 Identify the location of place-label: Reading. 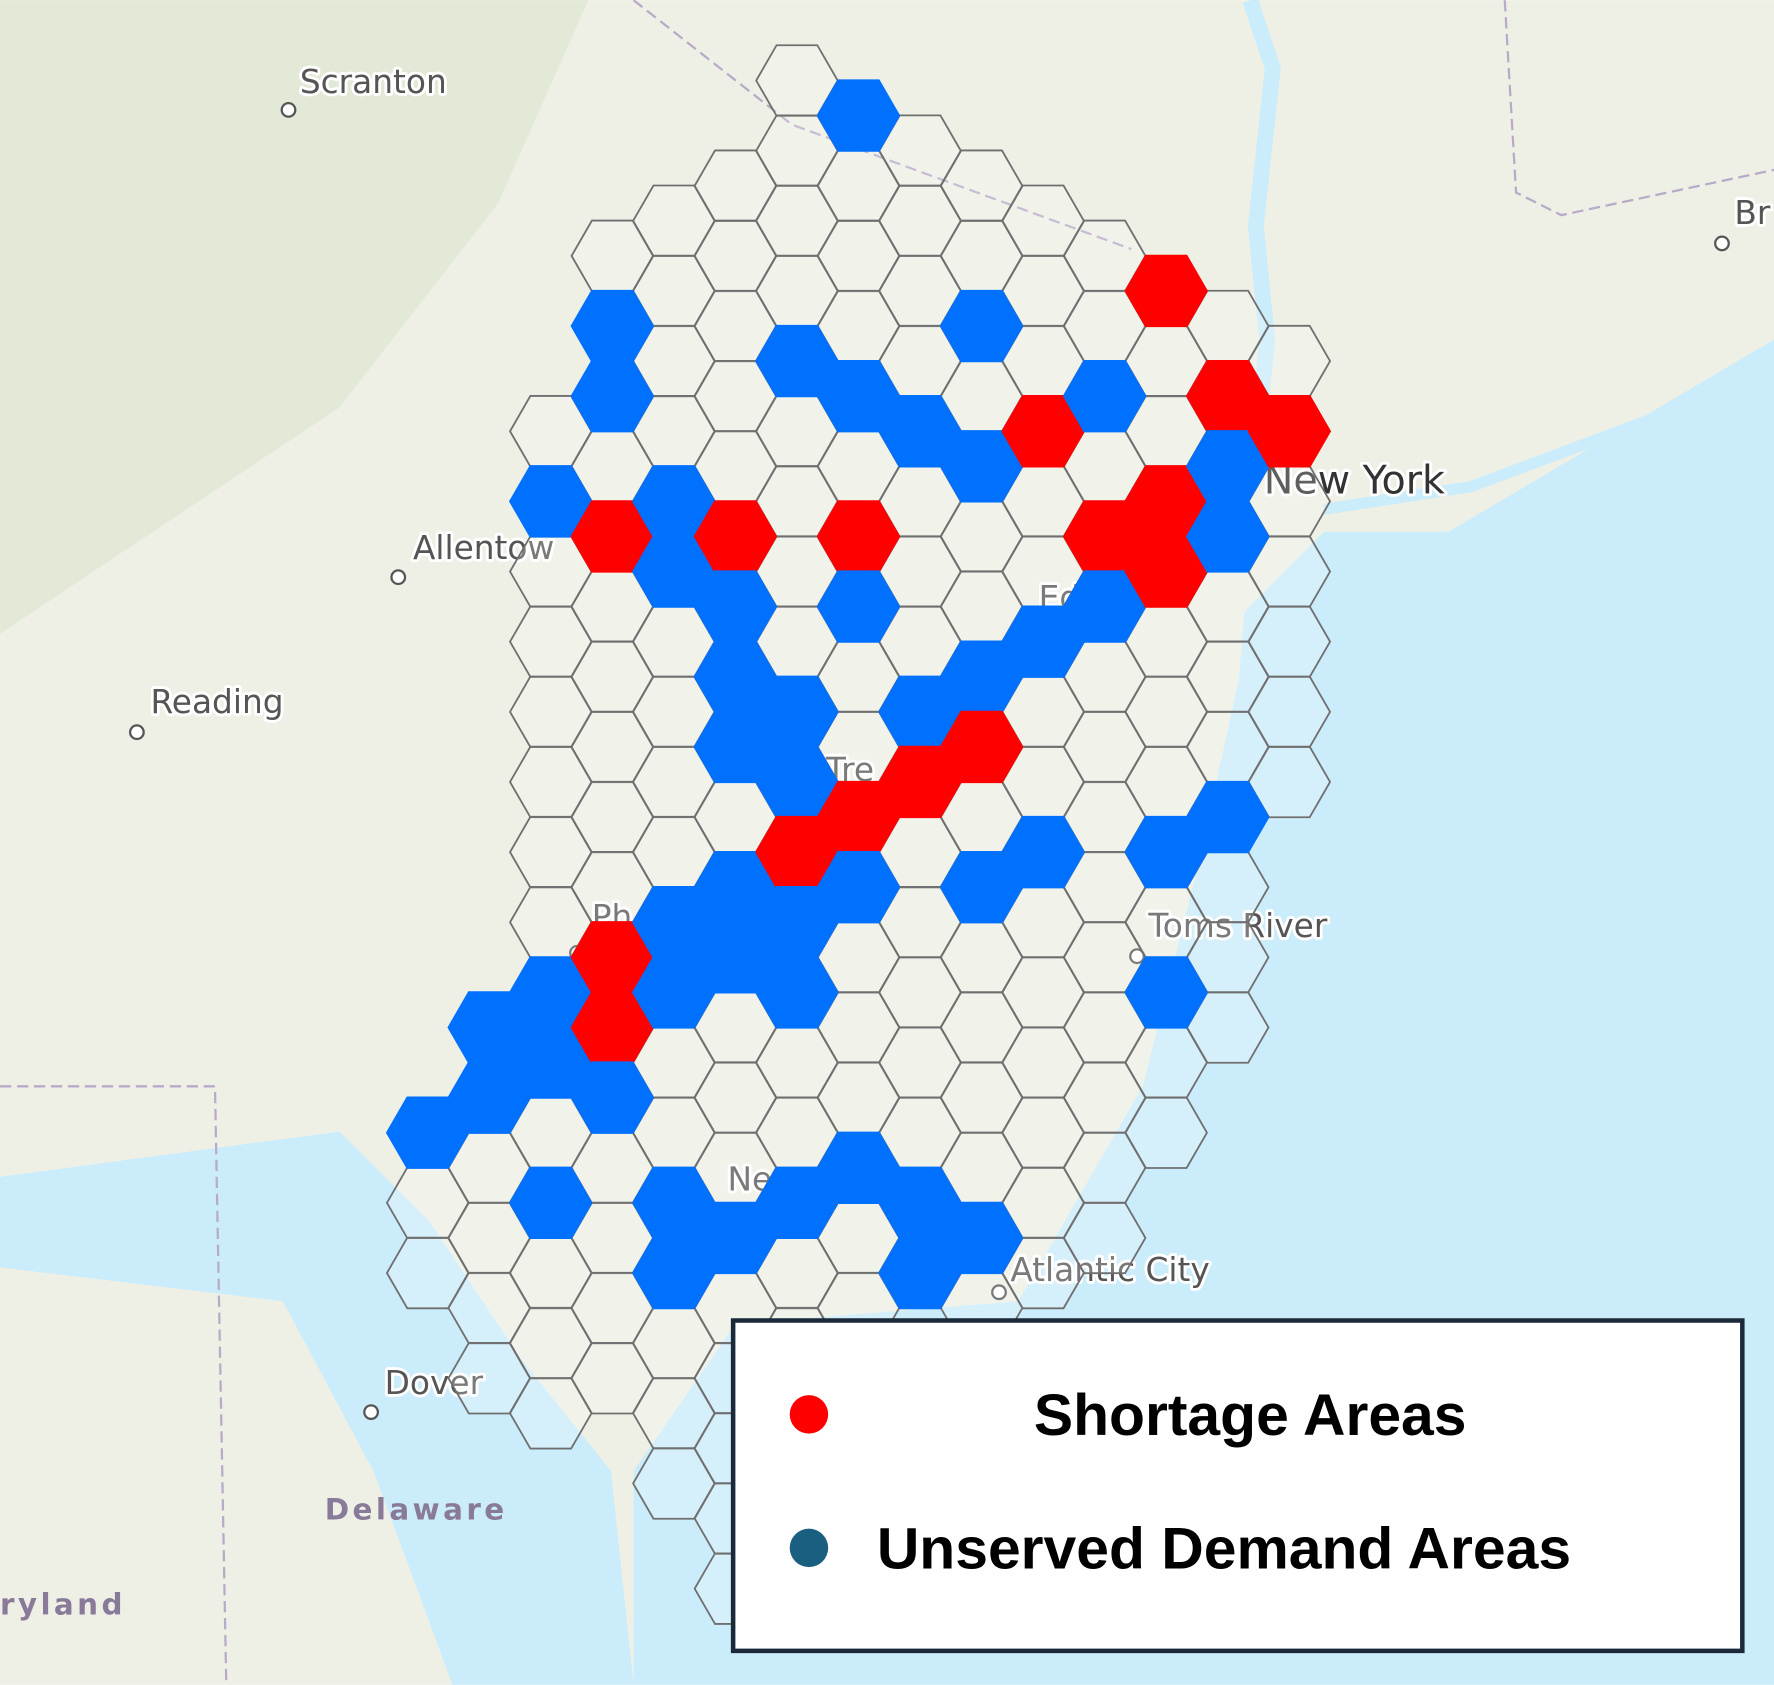
(216, 702).